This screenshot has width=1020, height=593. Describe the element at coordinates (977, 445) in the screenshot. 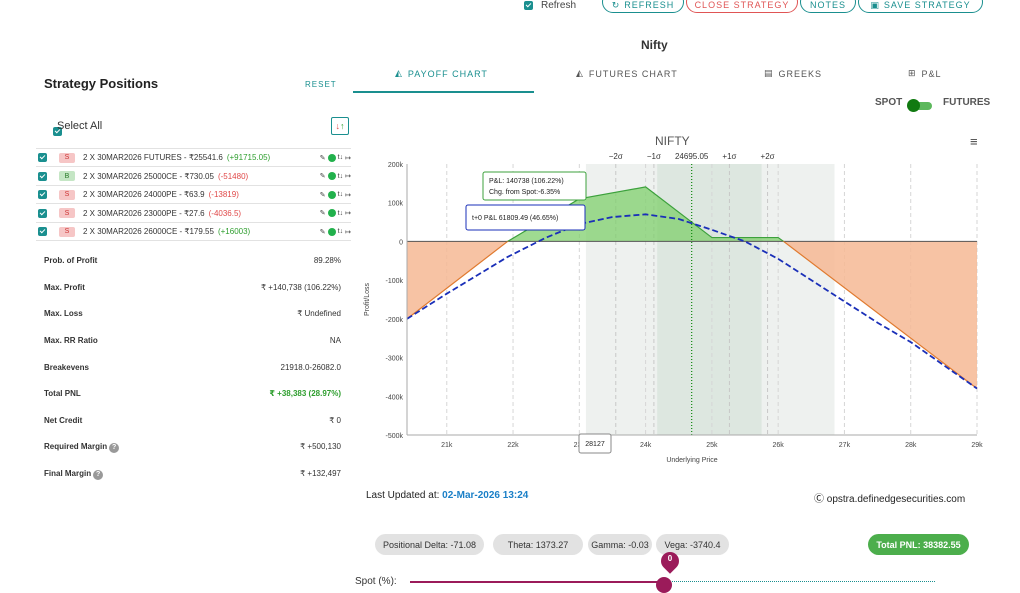

I see `x-tick-label: 29k` at that location.